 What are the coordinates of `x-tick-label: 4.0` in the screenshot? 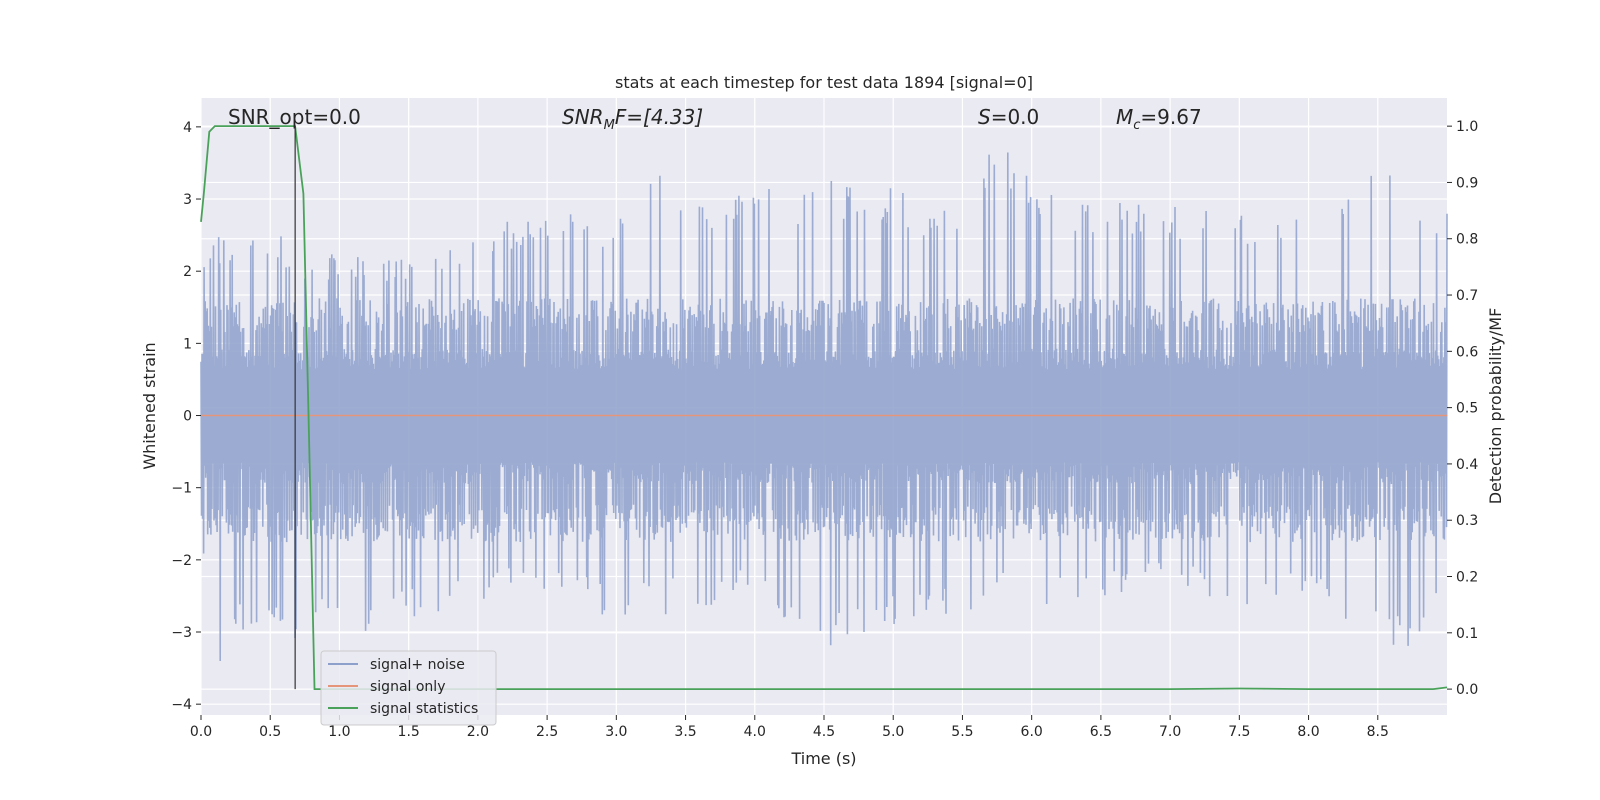 It's located at (755, 732).